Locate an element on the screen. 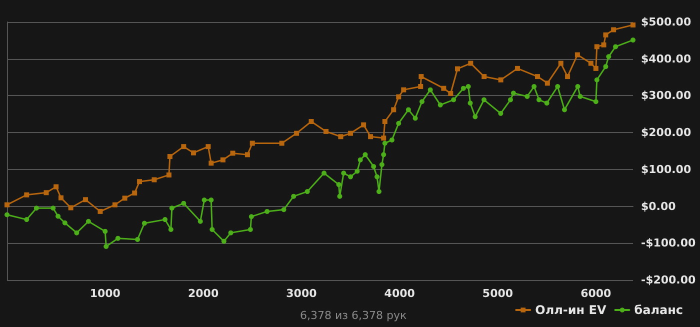  text: 6,378 из 6,378 рук is located at coordinates (353, 315).